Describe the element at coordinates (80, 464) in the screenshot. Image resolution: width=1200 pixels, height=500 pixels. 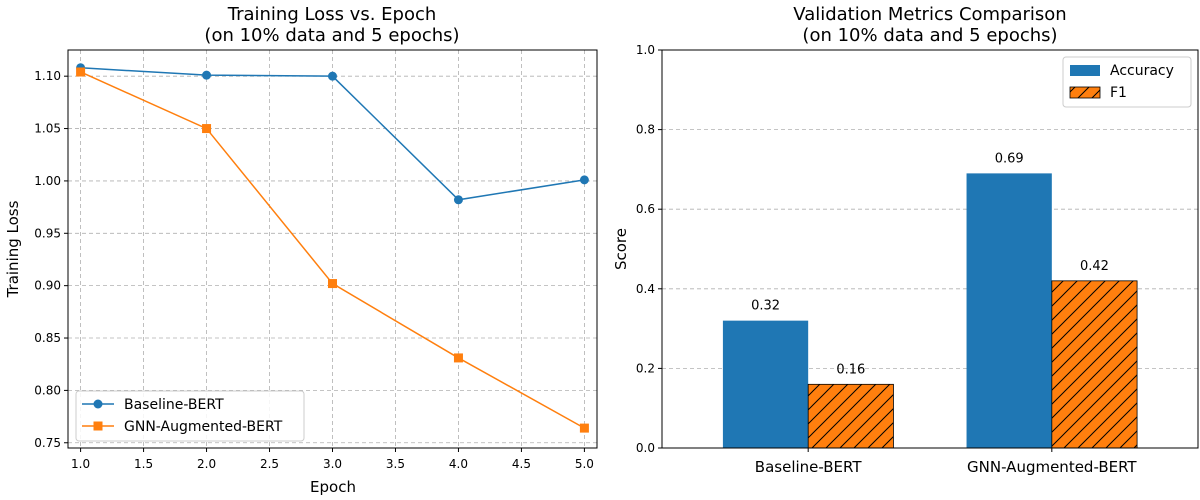
I see `x-tick-label: 1.0` at that location.